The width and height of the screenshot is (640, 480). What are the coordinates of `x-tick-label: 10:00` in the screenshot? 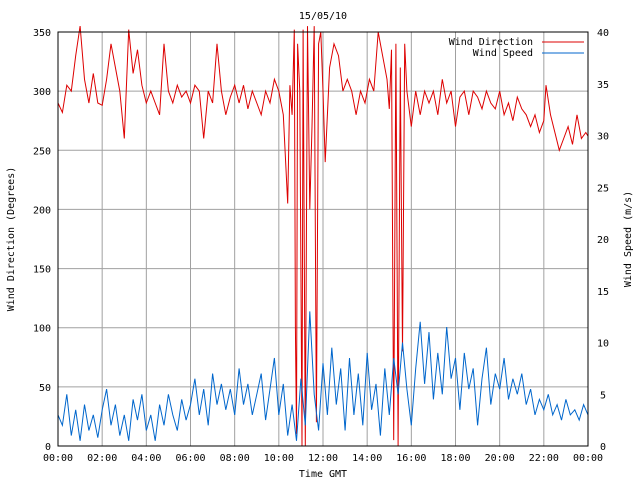 It's located at (279, 458).